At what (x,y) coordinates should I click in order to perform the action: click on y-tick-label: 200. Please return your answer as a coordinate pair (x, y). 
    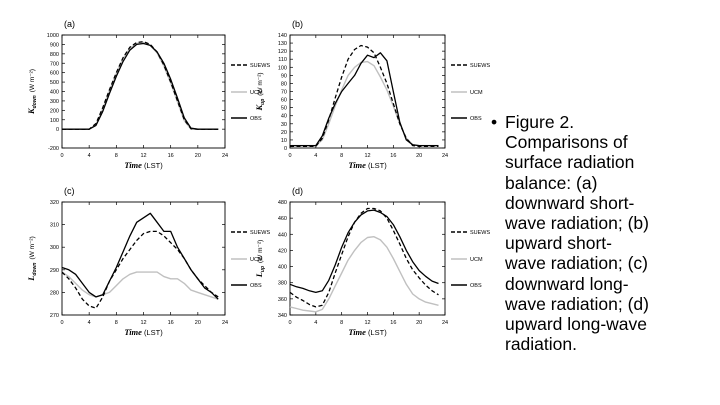
    Looking at the image, I should click on (54, 111).